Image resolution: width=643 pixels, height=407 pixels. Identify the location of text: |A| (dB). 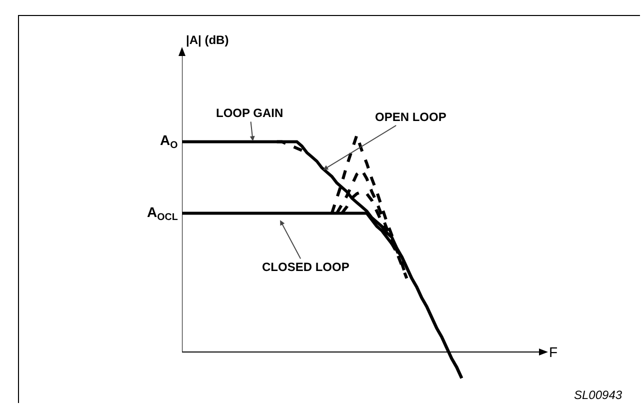
(207, 40).